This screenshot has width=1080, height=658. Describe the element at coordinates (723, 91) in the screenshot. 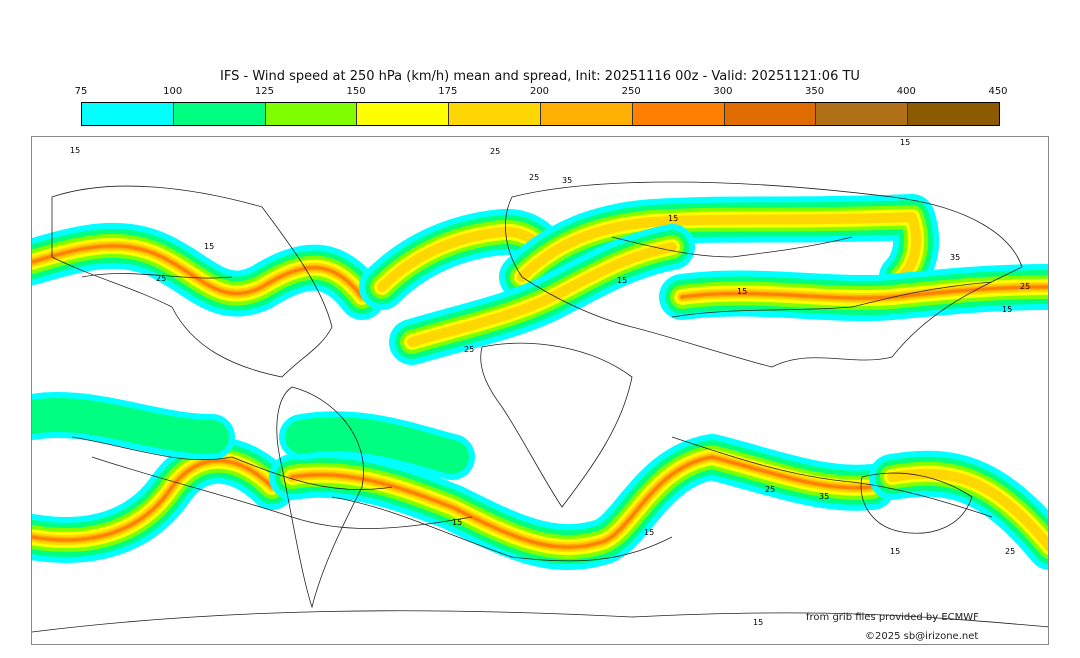

I see `colorbar-tick-label: 300` at that location.